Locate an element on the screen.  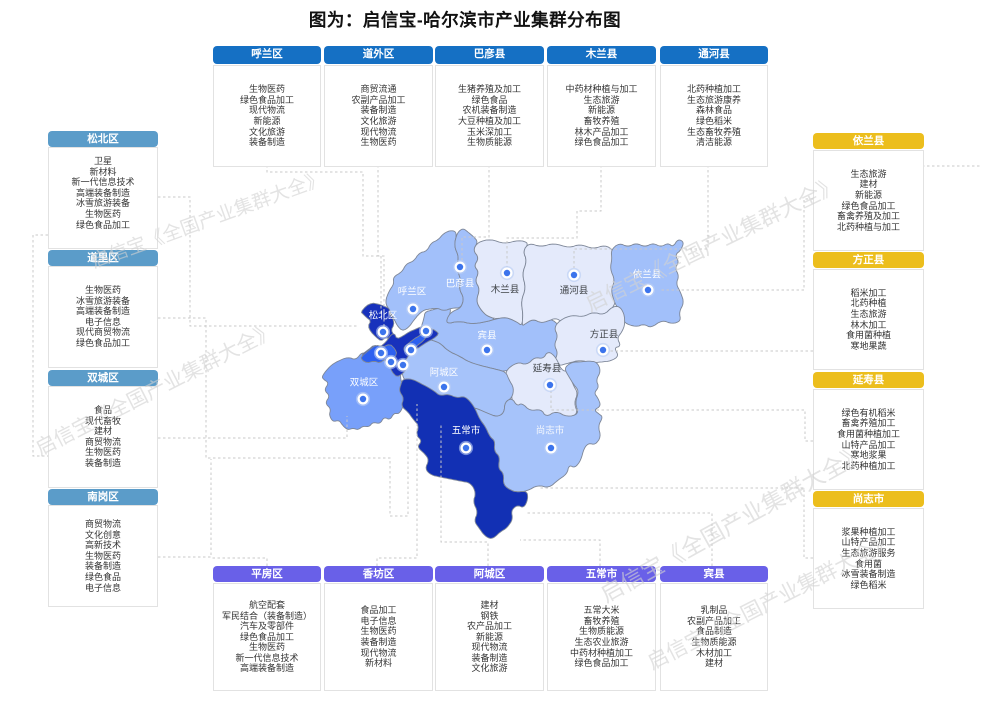
svg-text: 宾县 is located at coordinates (486, 336).